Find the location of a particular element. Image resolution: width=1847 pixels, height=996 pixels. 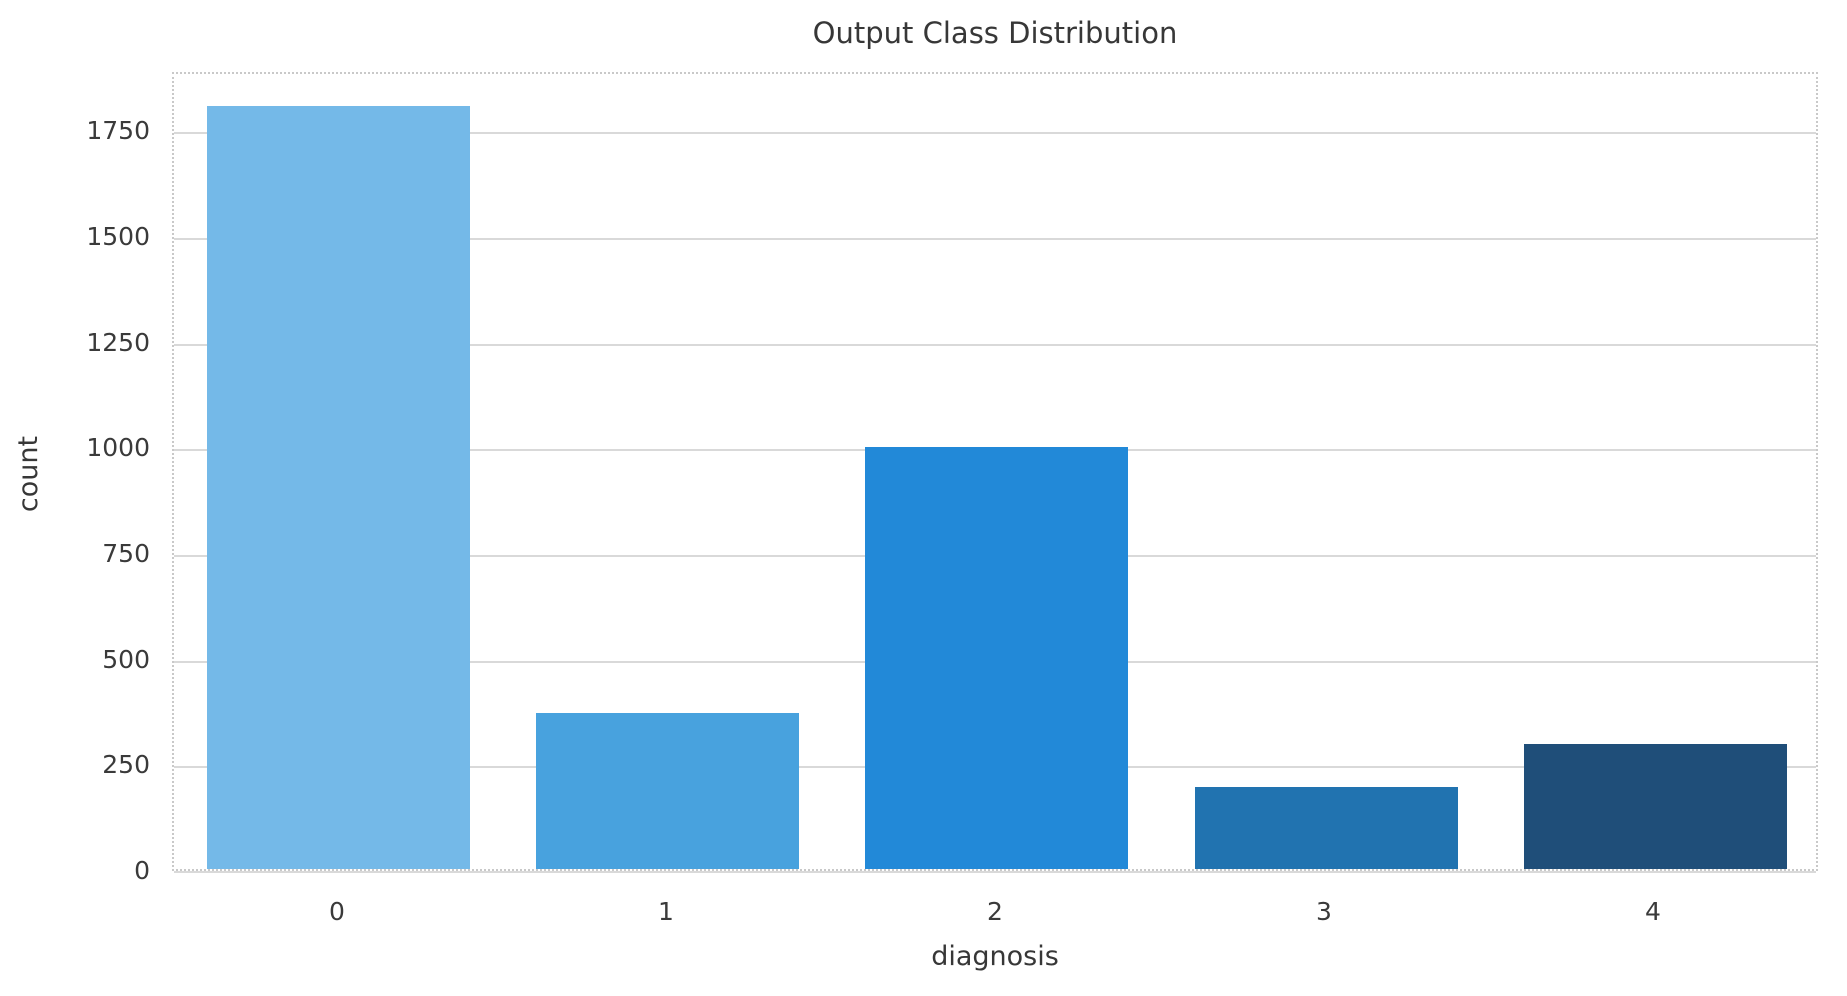

x-tick-label-3: 3 is located at coordinates (1324, 911).